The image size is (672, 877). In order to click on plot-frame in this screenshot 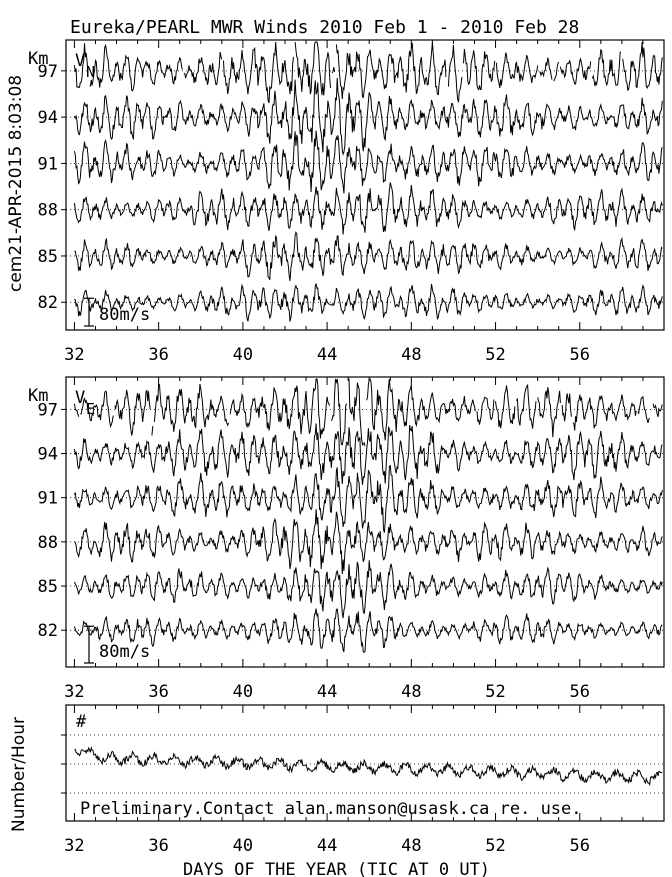, I will do `click(365, 763)`.